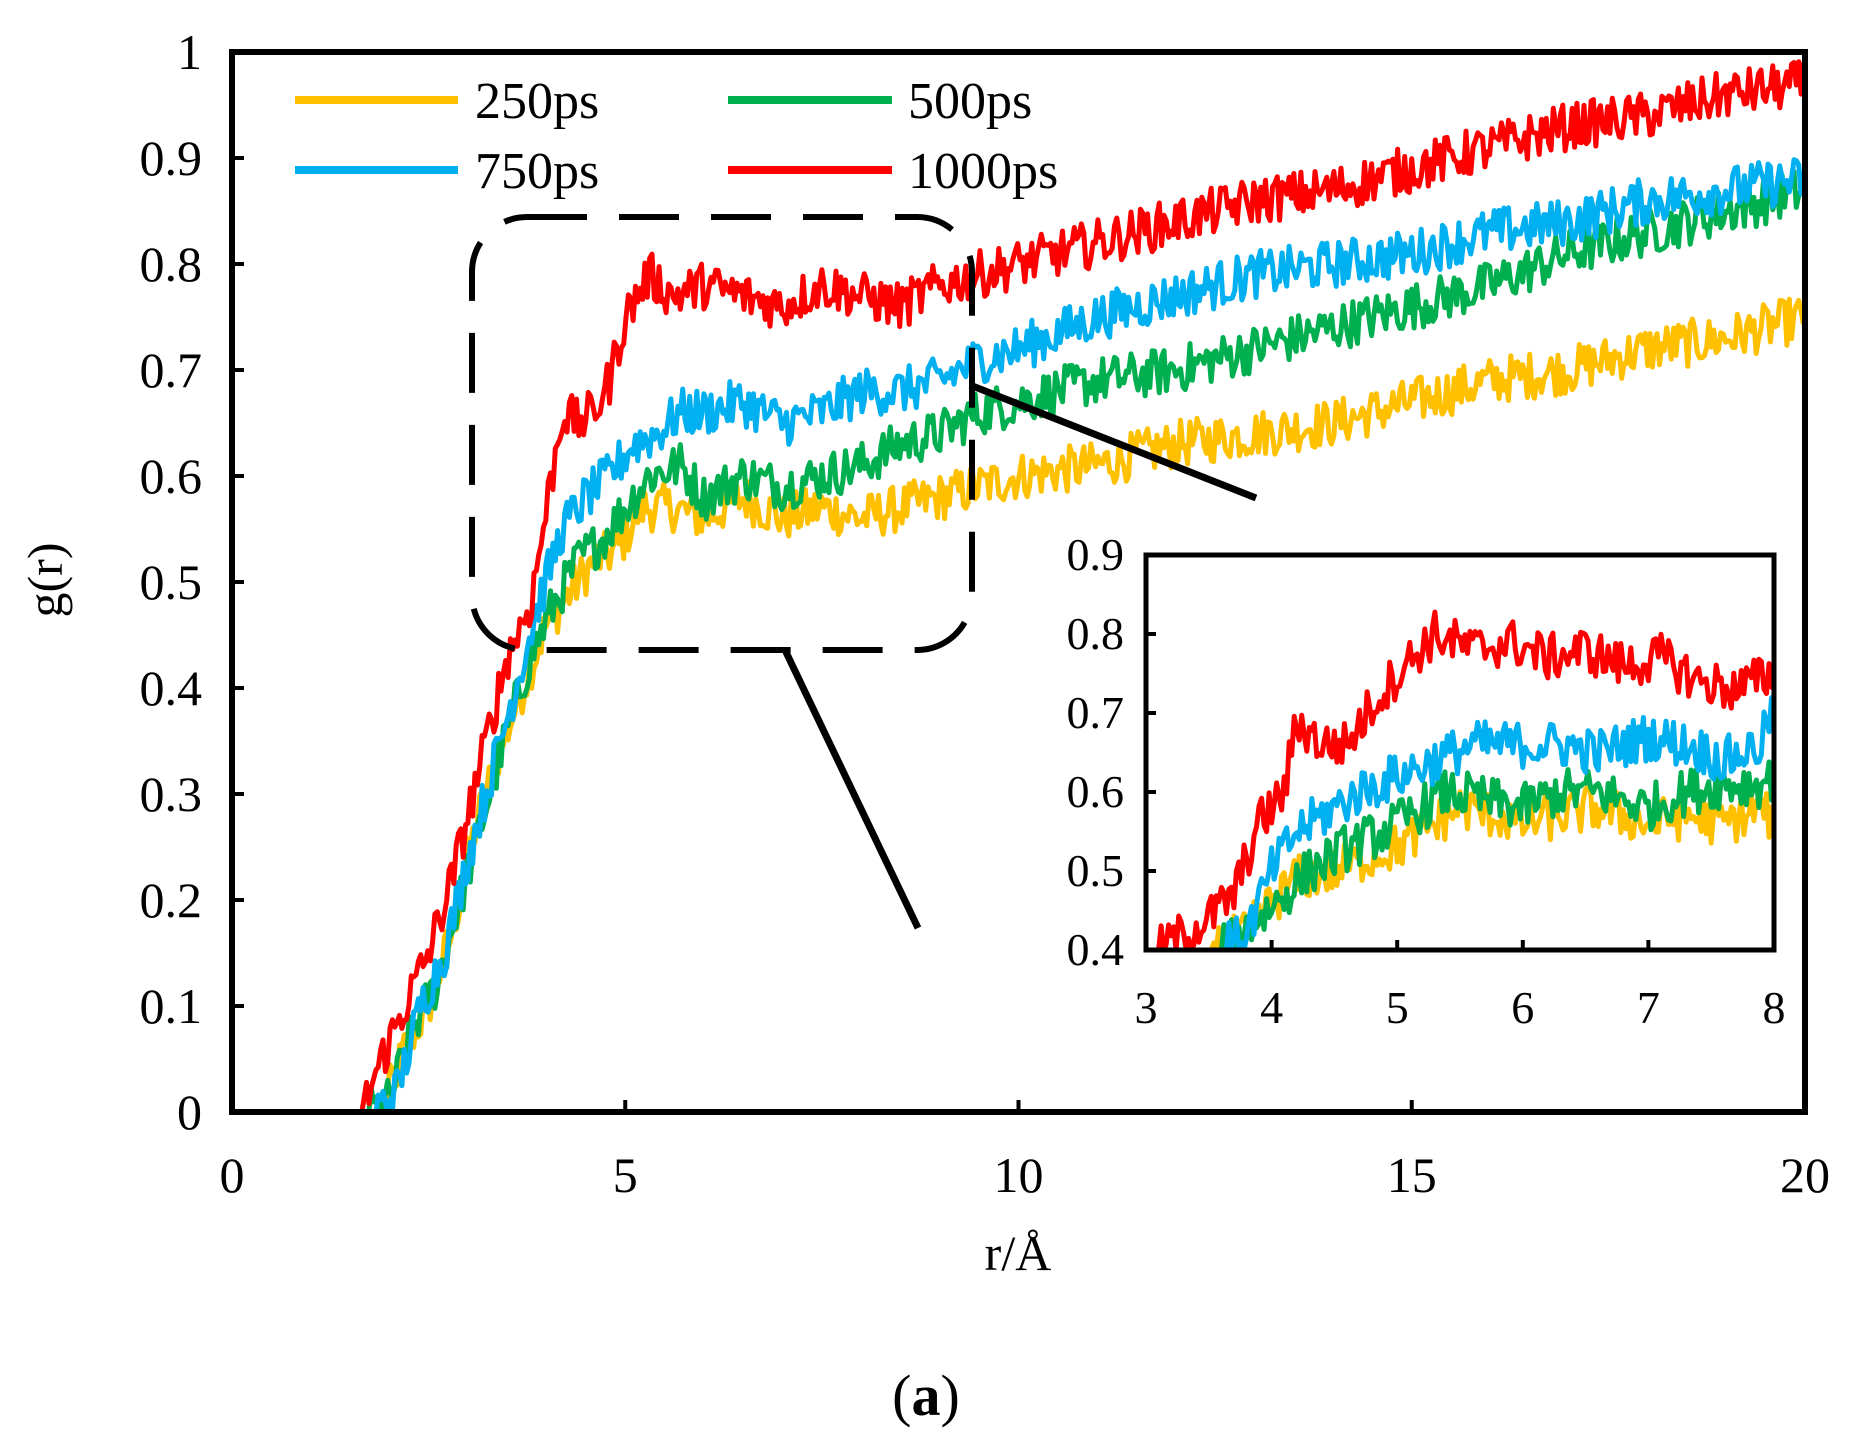  I want to click on inset-x-tick-label: 8, so click(1774, 1007).